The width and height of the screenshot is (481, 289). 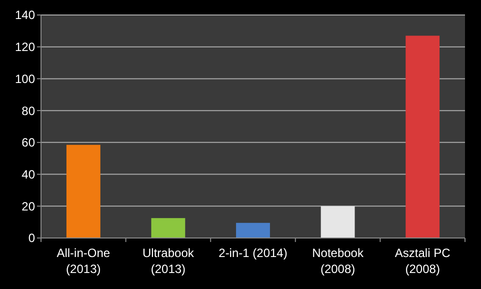 What do you see at coordinates (29, 206) in the screenshot?
I see `y-tick-label: 20` at bounding box center [29, 206].